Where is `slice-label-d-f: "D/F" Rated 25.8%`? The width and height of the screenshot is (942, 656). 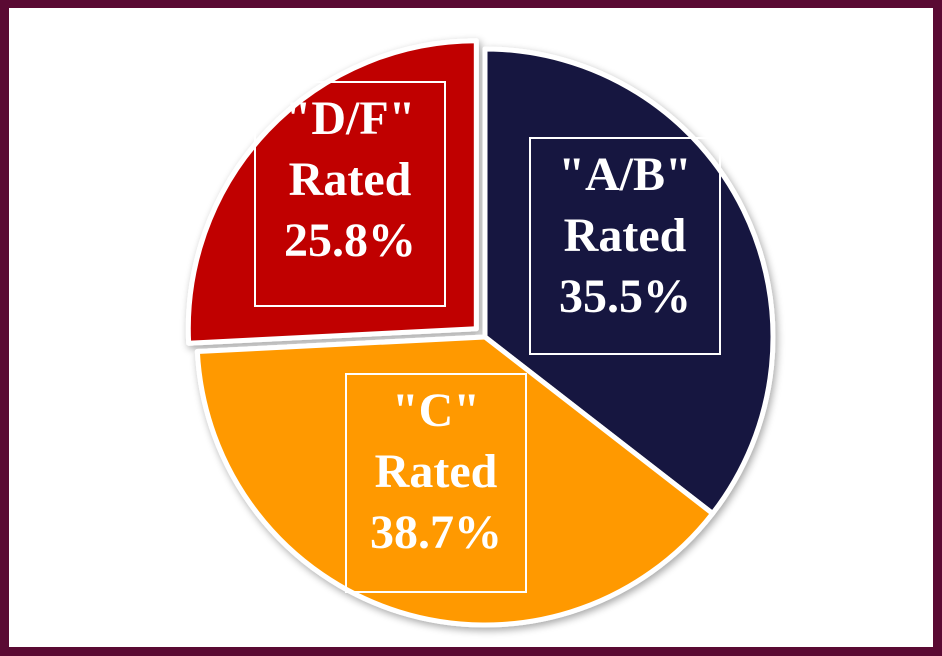 slice-label-d-f: "D/F" Rated 25.8% is located at coordinates (350, 194).